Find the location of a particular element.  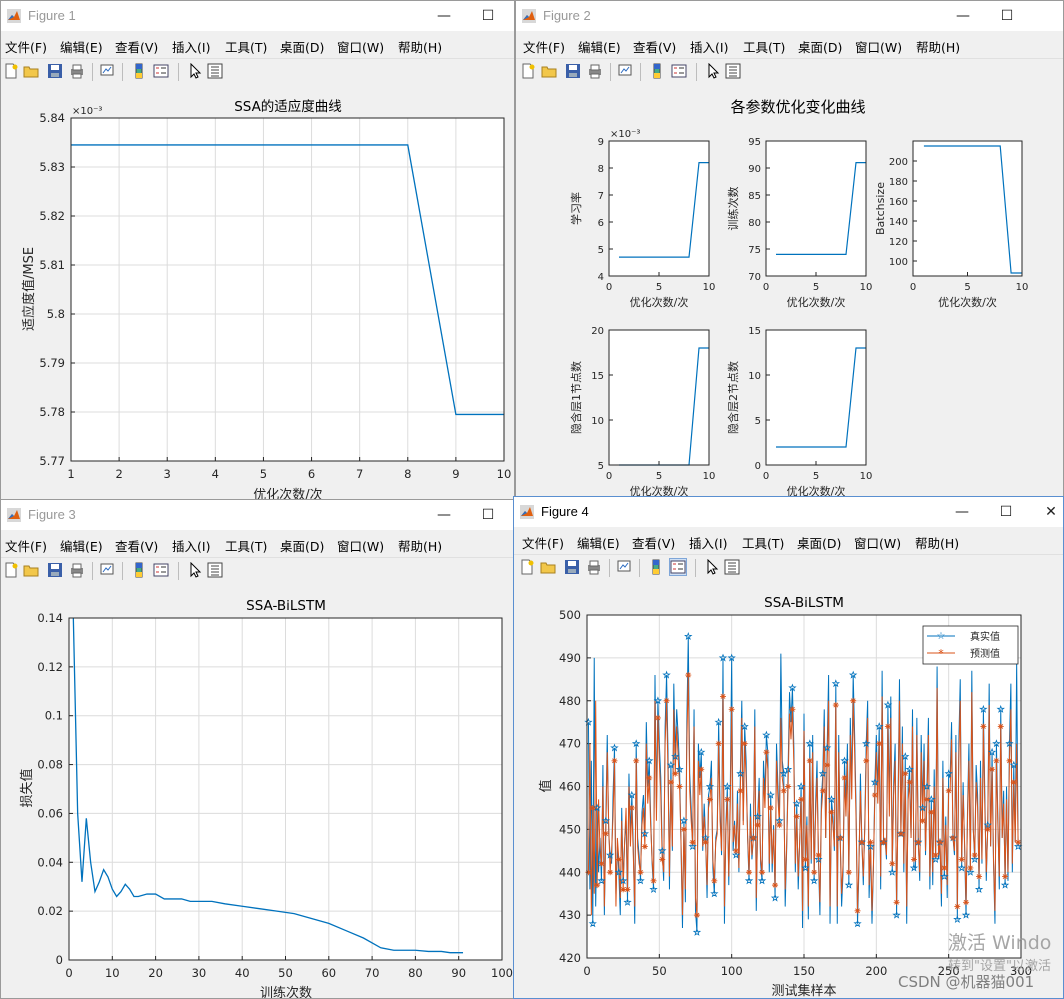

legend: ☆ 真实值 * 预测值 is located at coordinates (970, 645).